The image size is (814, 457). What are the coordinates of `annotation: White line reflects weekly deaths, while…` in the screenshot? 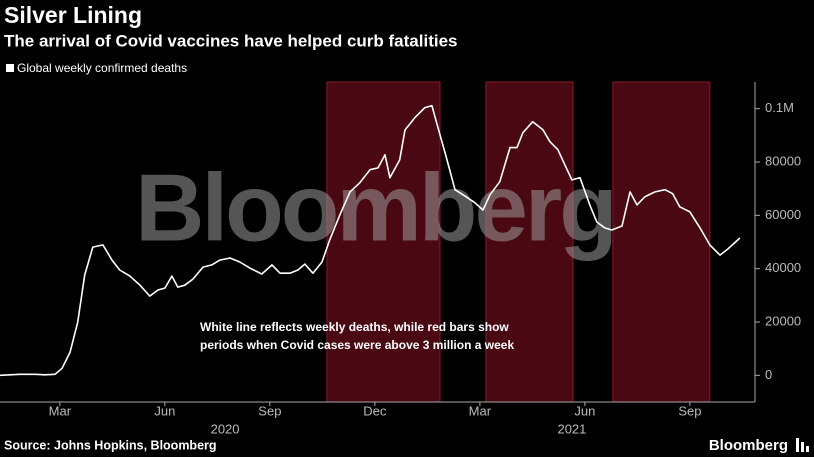 It's located at (354, 327).